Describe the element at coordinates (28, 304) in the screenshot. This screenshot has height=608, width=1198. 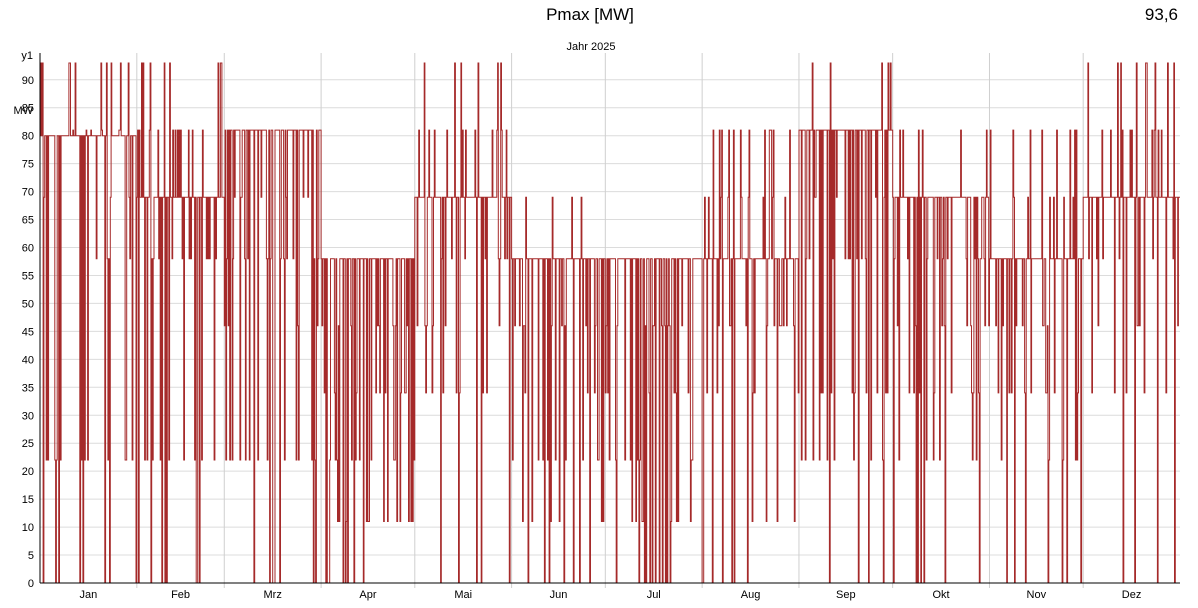
I see `y-tick-label: 50` at that location.